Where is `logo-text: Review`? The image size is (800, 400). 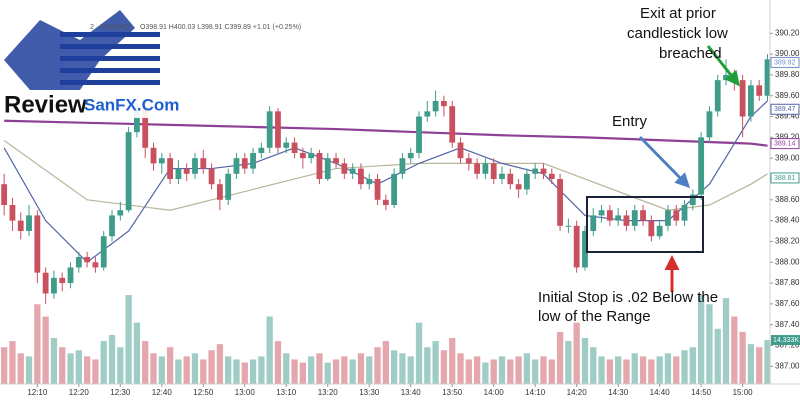 logo-text: Review is located at coordinates (45, 104).